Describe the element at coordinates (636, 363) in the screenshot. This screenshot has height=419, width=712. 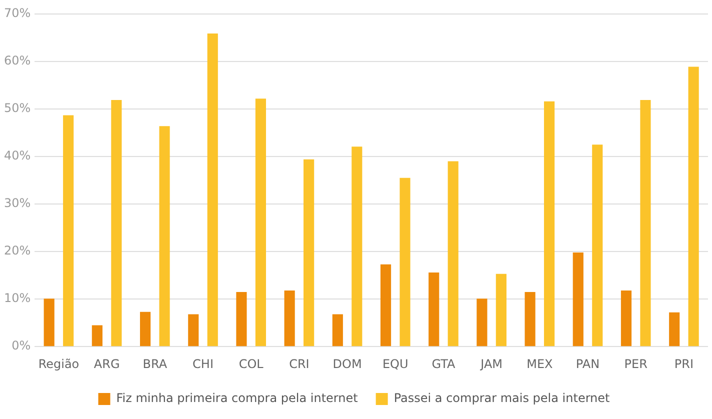
I see `x-tick-label: PER` at that location.